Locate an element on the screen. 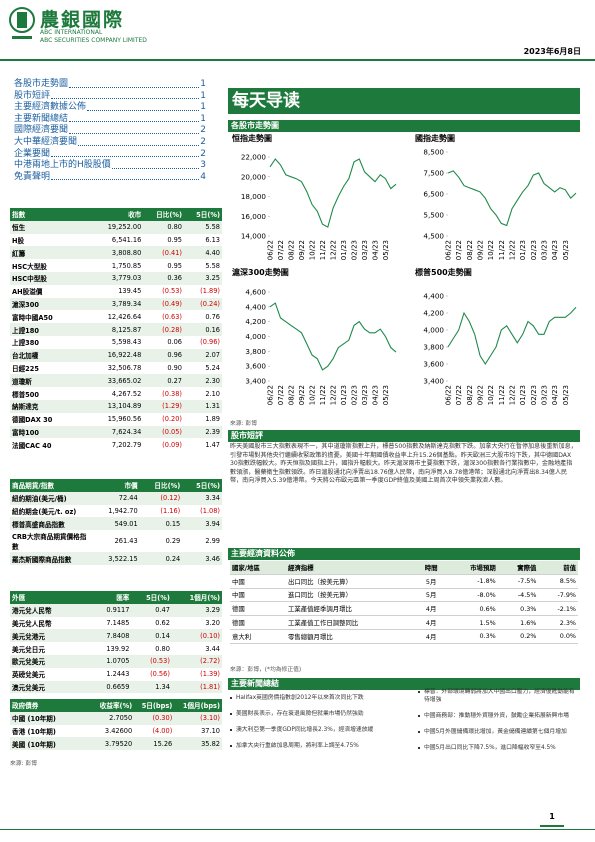 The height and width of the screenshot is (842, 595). y-tick-label: 4,000 is located at coordinates (255, 336).